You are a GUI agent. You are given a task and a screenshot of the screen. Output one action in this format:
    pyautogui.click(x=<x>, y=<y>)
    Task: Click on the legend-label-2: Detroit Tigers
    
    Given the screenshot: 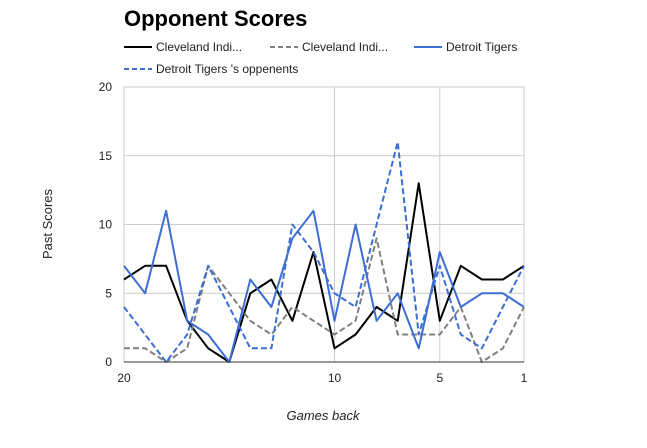 What is the action you would take?
    pyautogui.click(x=481, y=47)
    